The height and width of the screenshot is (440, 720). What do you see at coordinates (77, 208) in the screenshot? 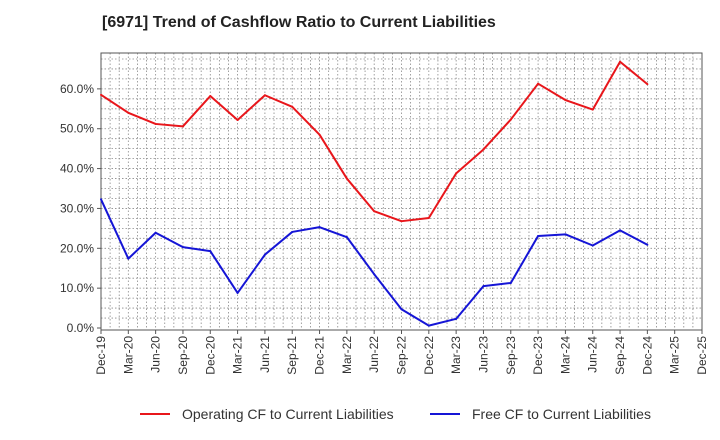
I see `y-tick-label: 30.0%` at bounding box center [77, 208].